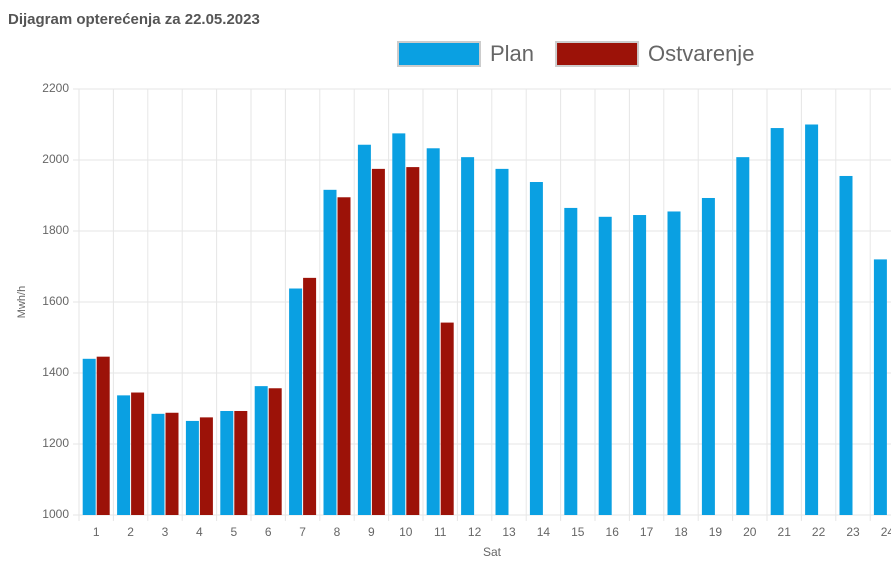 Image resolution: width=891 pixels, height=563 pixels. What do you see at coordinates (55, 230) in the screenshot?
I see `y-tick-label: 1800` at bounding box center [55, 230].